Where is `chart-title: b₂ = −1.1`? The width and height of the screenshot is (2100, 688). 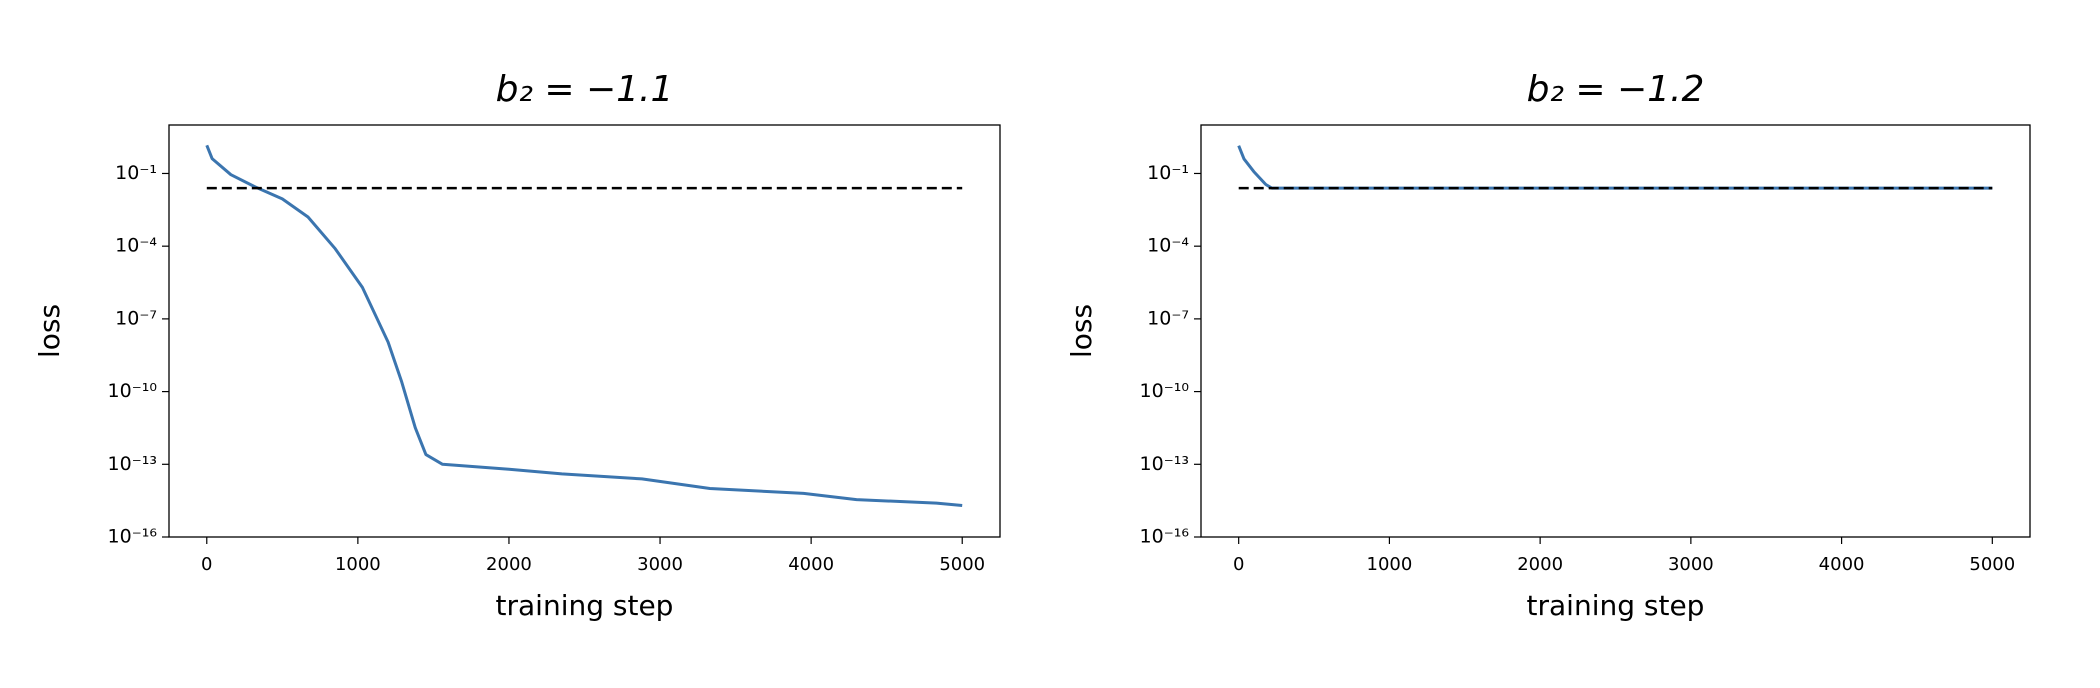 chart-title: b₂ = −1.1 is located at coordinates (585, 89).